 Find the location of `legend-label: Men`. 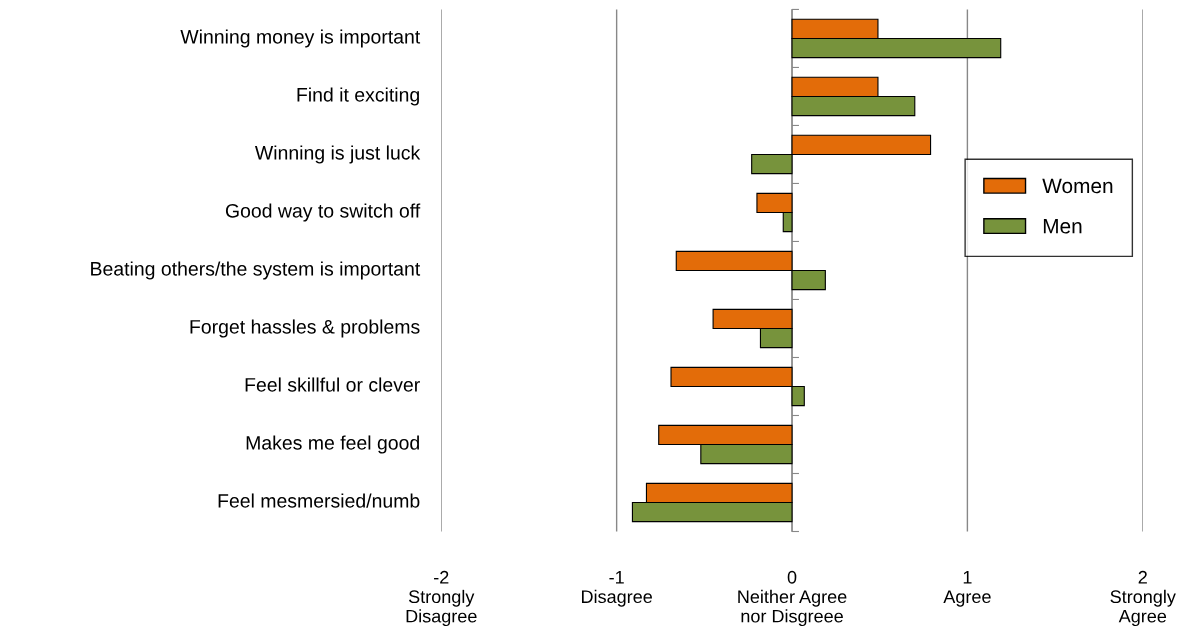

legend-label: Men is located at coordinates (1062, 226).